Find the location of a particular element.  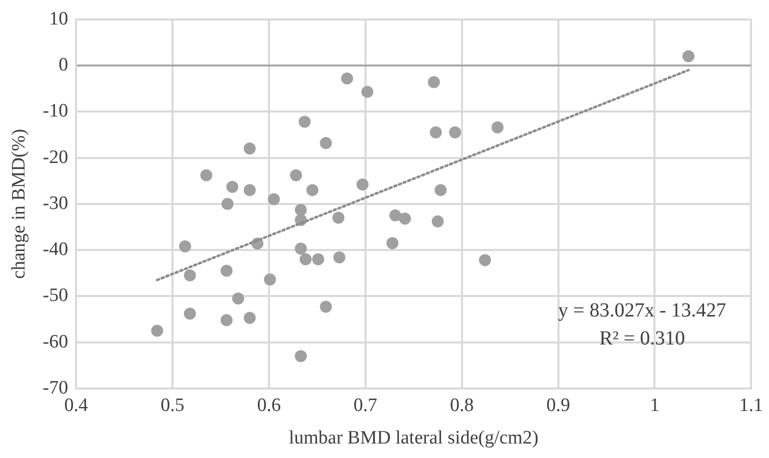

y-tick-label: 10 is located at coordinates (58, 19).